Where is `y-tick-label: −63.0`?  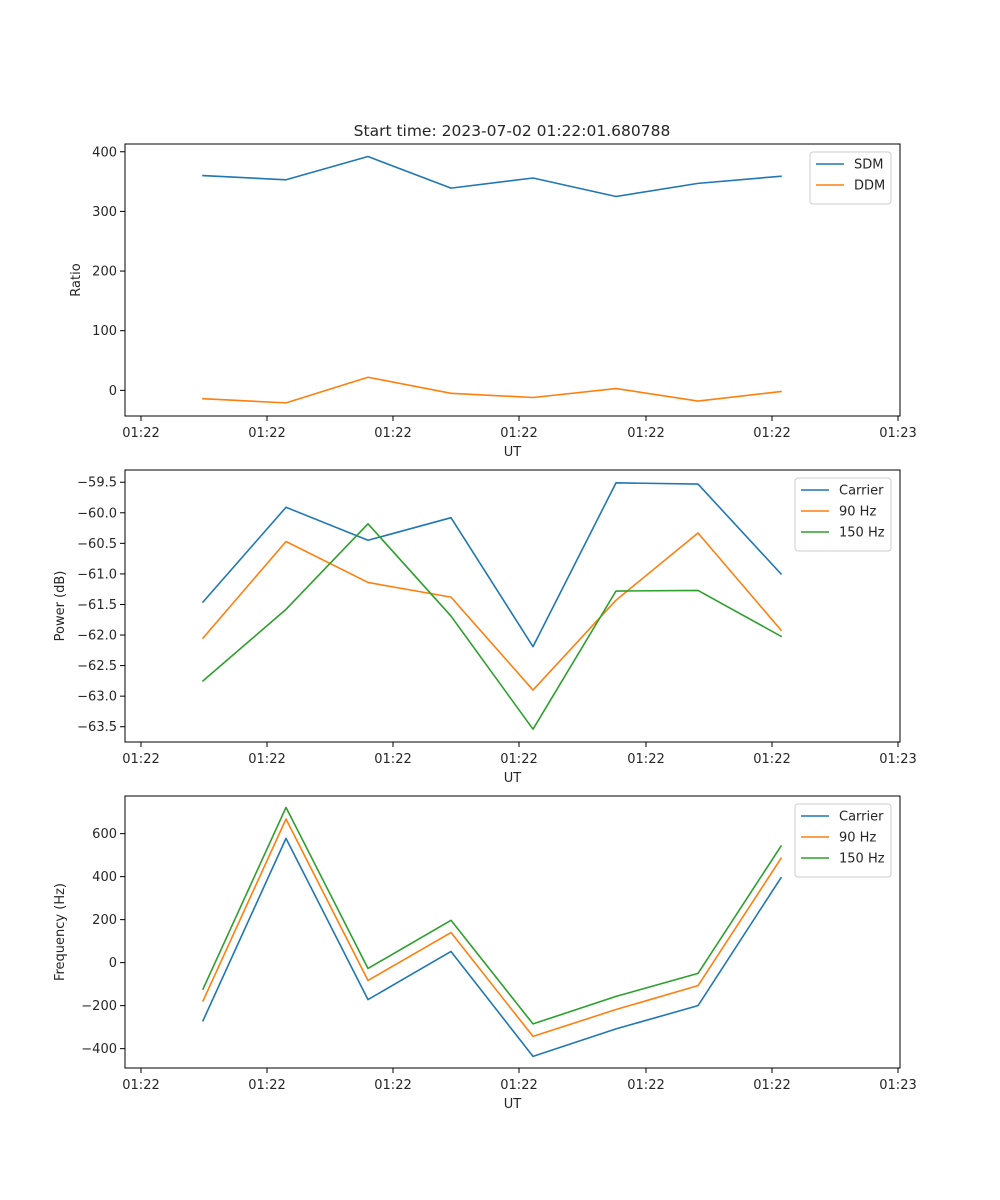
y-tick-label: −63.0 is located at coordinates (97, 697).